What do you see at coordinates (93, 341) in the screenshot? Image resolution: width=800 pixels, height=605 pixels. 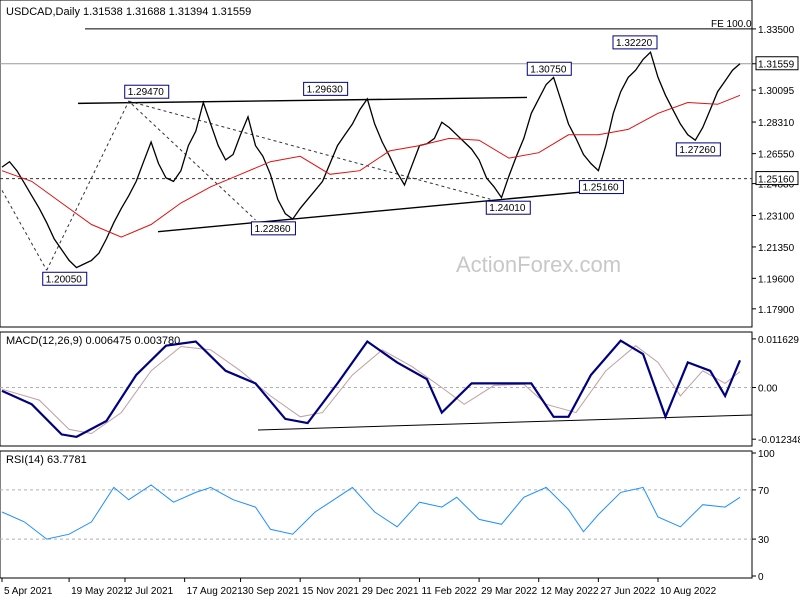 I see `macd-header: MACD(12,26,9) 0.006475 0.003780` at bounding box center [93, 341].